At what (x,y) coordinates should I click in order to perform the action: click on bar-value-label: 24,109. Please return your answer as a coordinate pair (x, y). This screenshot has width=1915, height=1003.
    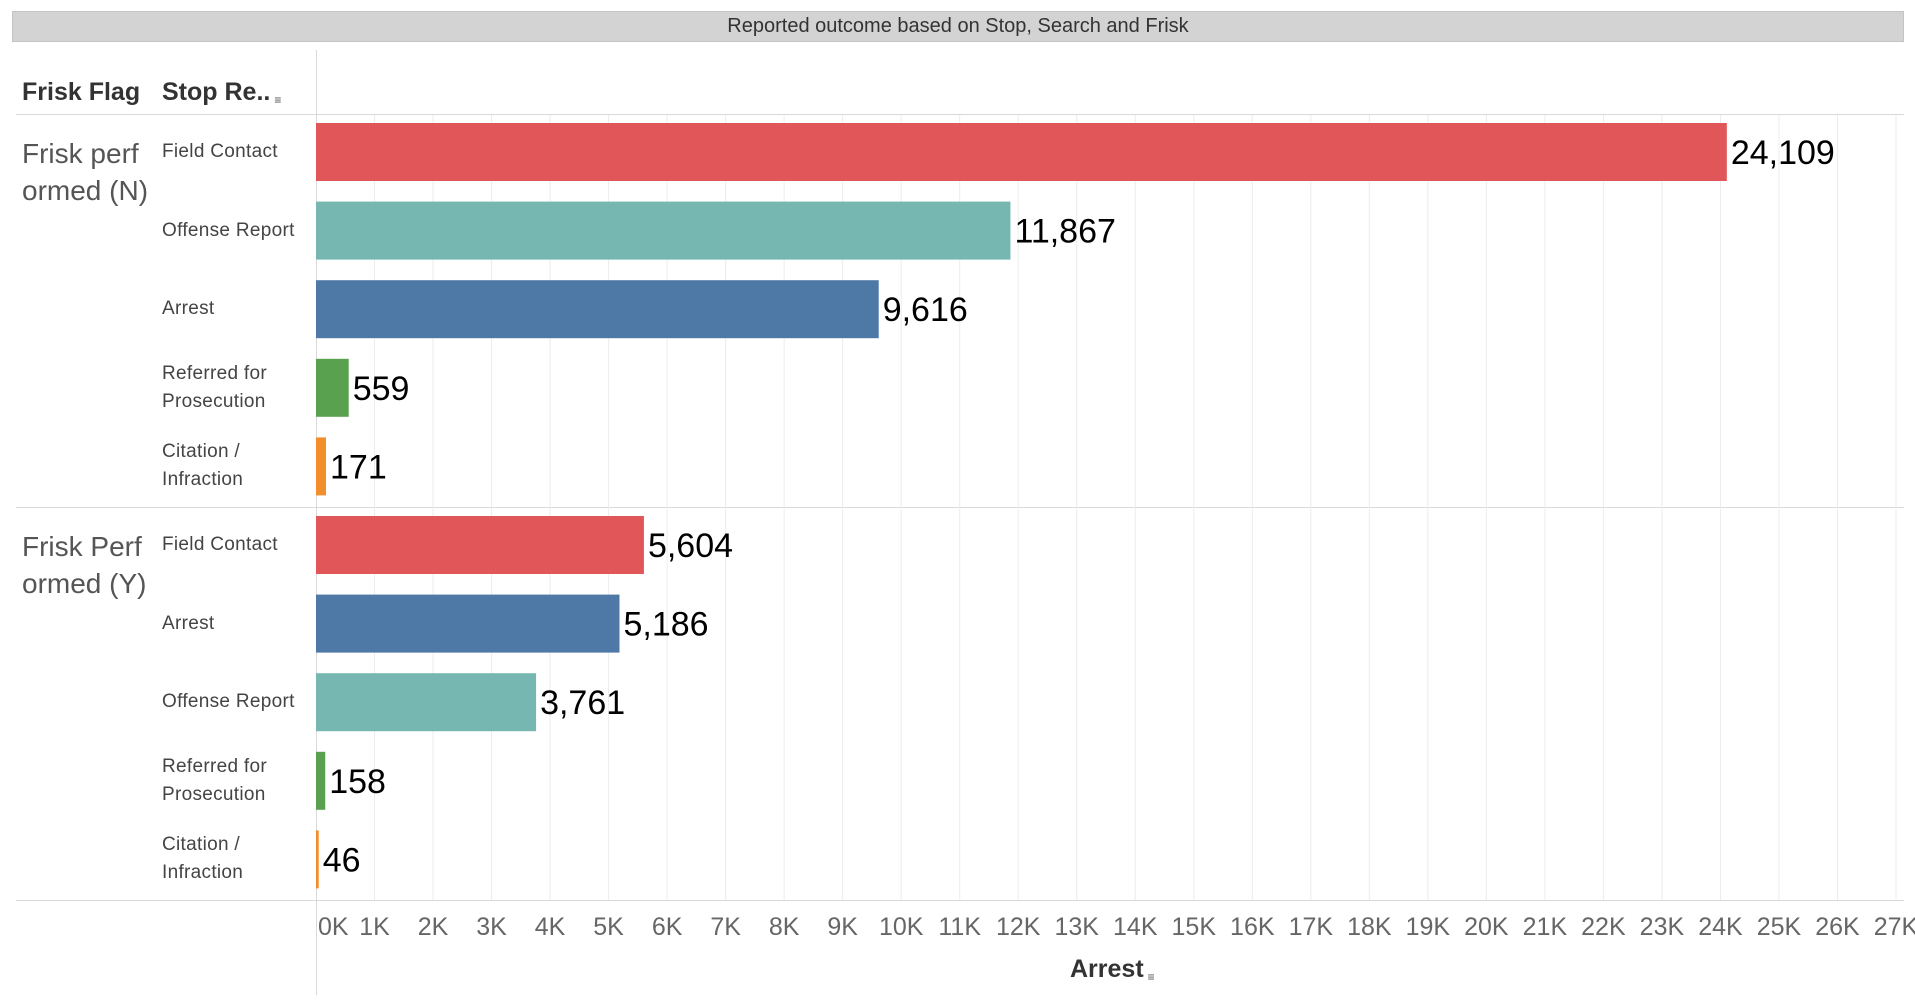
    Looking at the image, I should click on (1783, 153).